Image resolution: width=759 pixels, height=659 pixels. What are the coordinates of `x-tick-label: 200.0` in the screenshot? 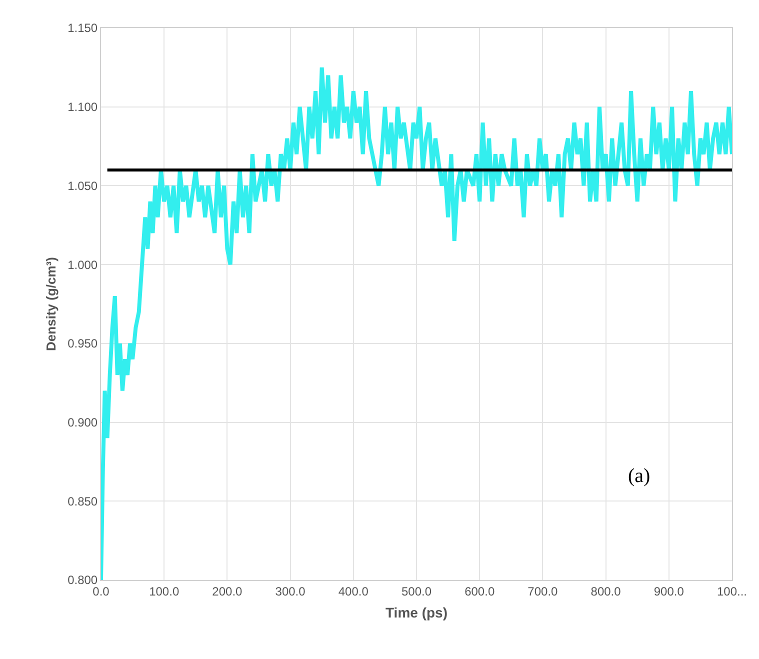 It's located at (227, 591).